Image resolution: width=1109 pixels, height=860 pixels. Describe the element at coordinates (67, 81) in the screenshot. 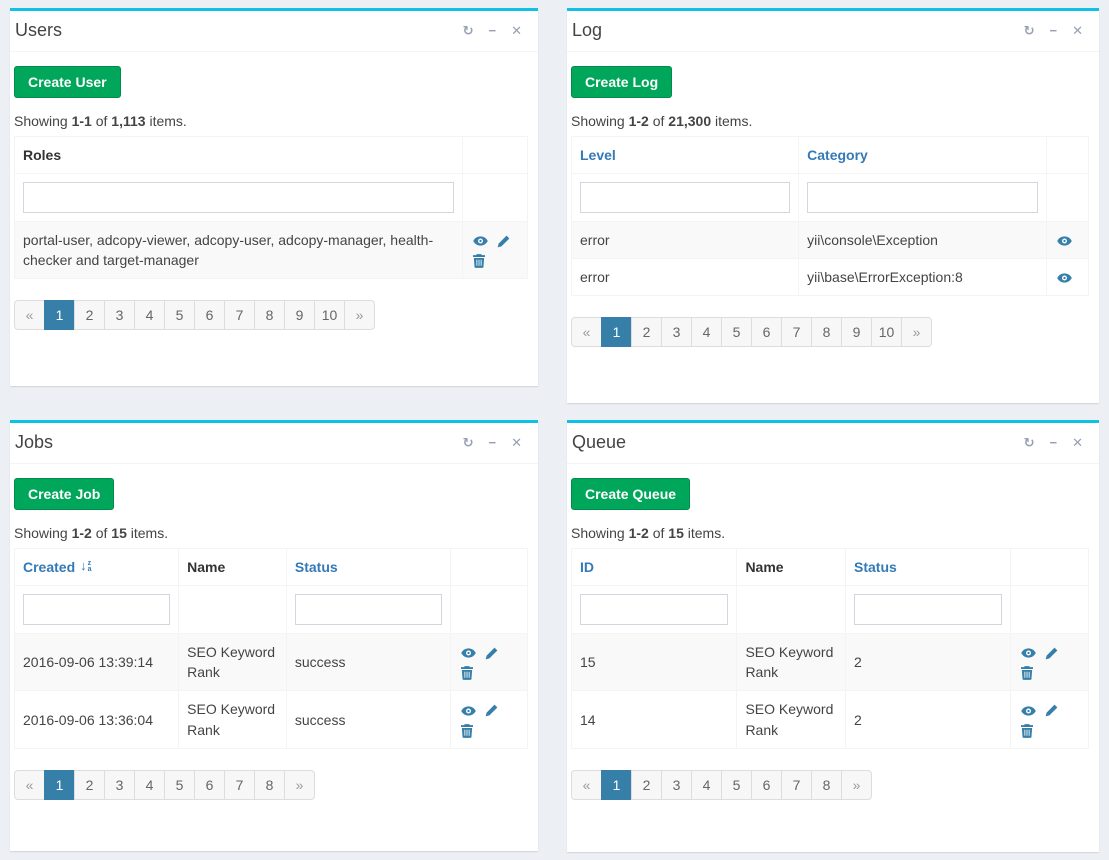

I see `create-user-button: Create User` at that location.